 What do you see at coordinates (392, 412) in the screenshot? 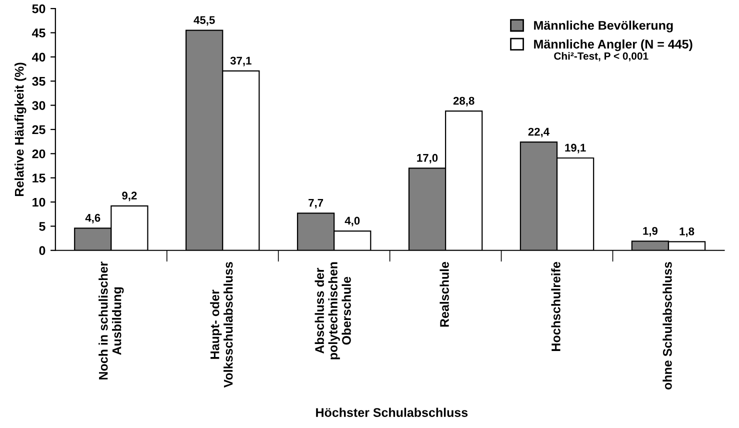
I see `x-axis-title: Höchster Schulabschluss` at bounding box center [392, 412].